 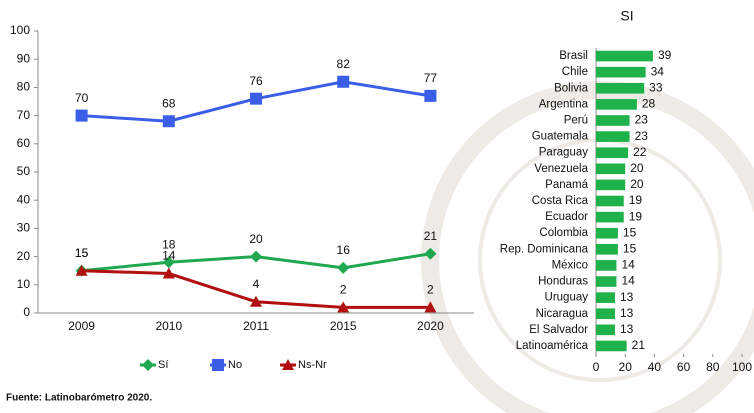 I want to click on data-label: 68, so click(x=169, y=103).